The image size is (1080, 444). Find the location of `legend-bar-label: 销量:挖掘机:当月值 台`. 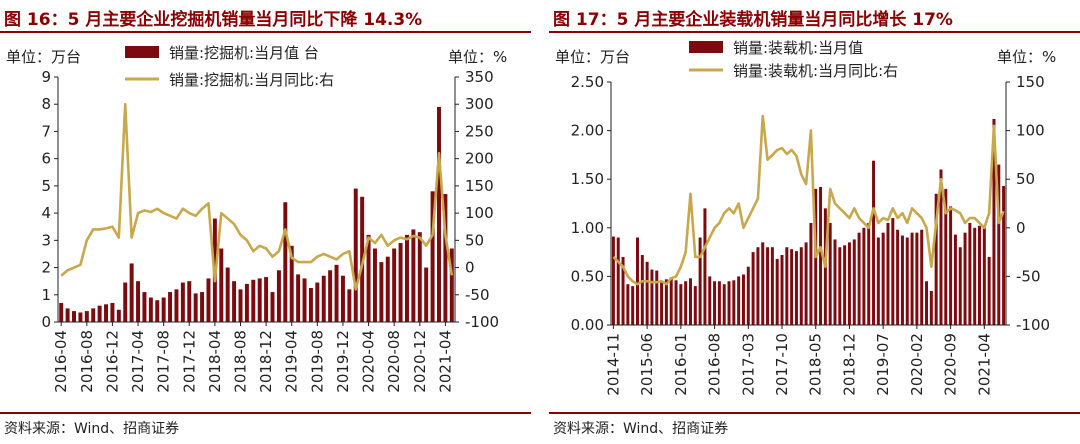

legend-bar-label: 销量:挖掘机:当月值 台 is located at coordinates (244, 53).